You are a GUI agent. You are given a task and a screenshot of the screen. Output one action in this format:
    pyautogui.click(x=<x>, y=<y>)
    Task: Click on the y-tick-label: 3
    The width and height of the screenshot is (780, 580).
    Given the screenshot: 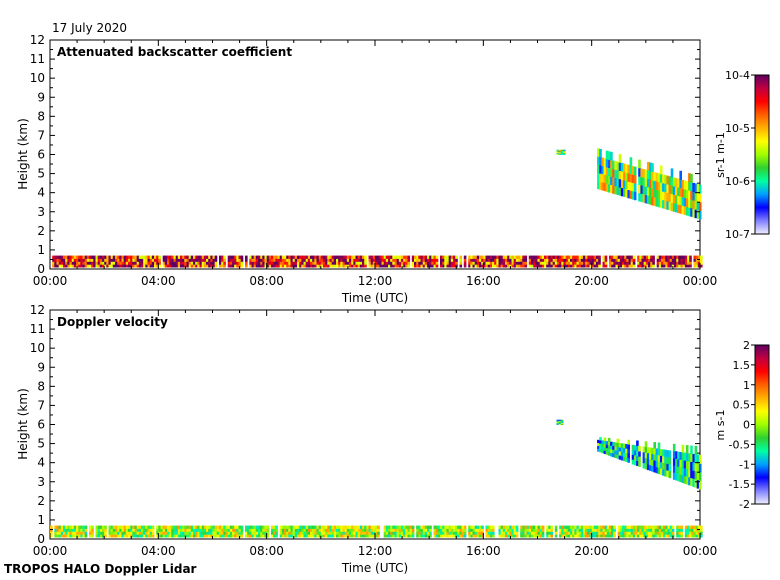 What is the action you would take?
    pyautogui.click(x=41, y=482)
    